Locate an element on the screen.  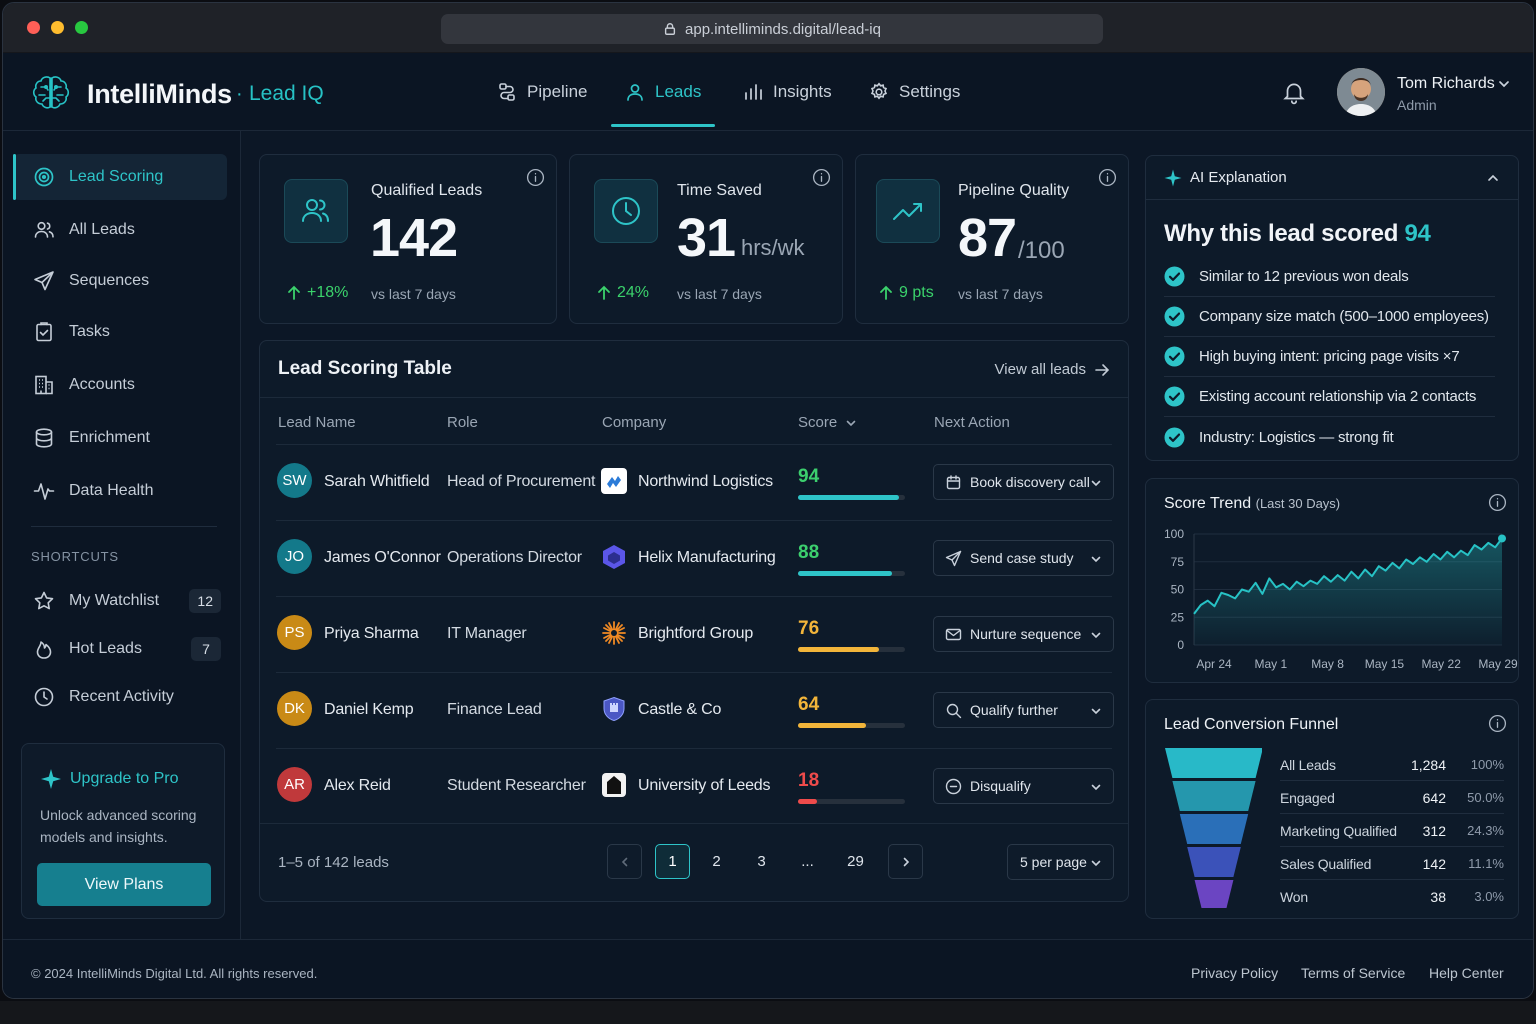
funnel-stage-label: Engaged is located at coordinates (1307, 798).